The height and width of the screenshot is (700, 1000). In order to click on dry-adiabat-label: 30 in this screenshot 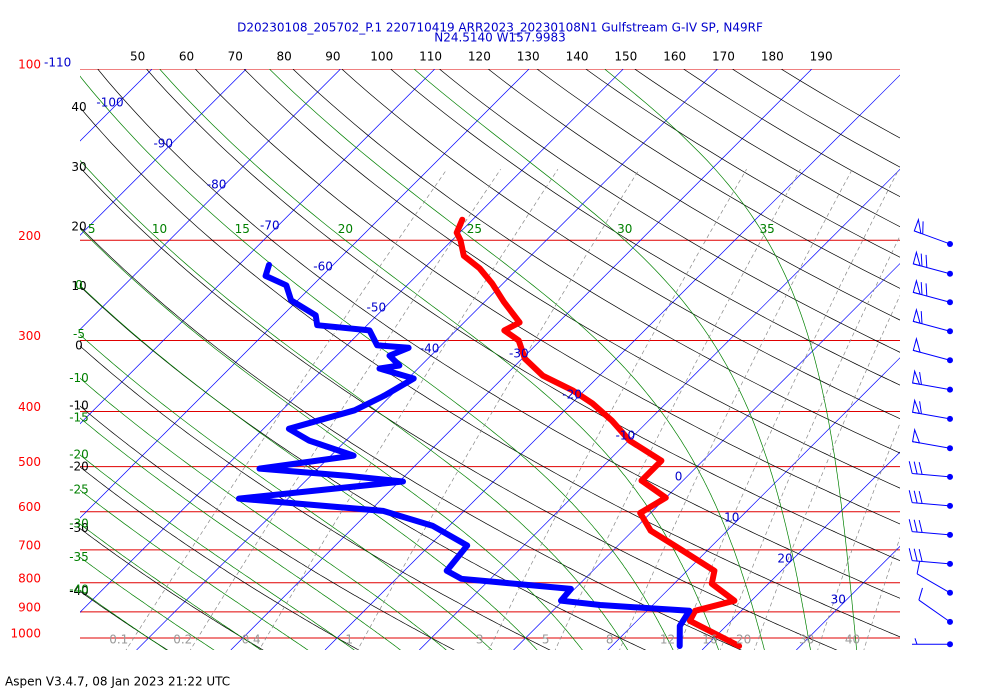, I will do `click(78, 167)`.